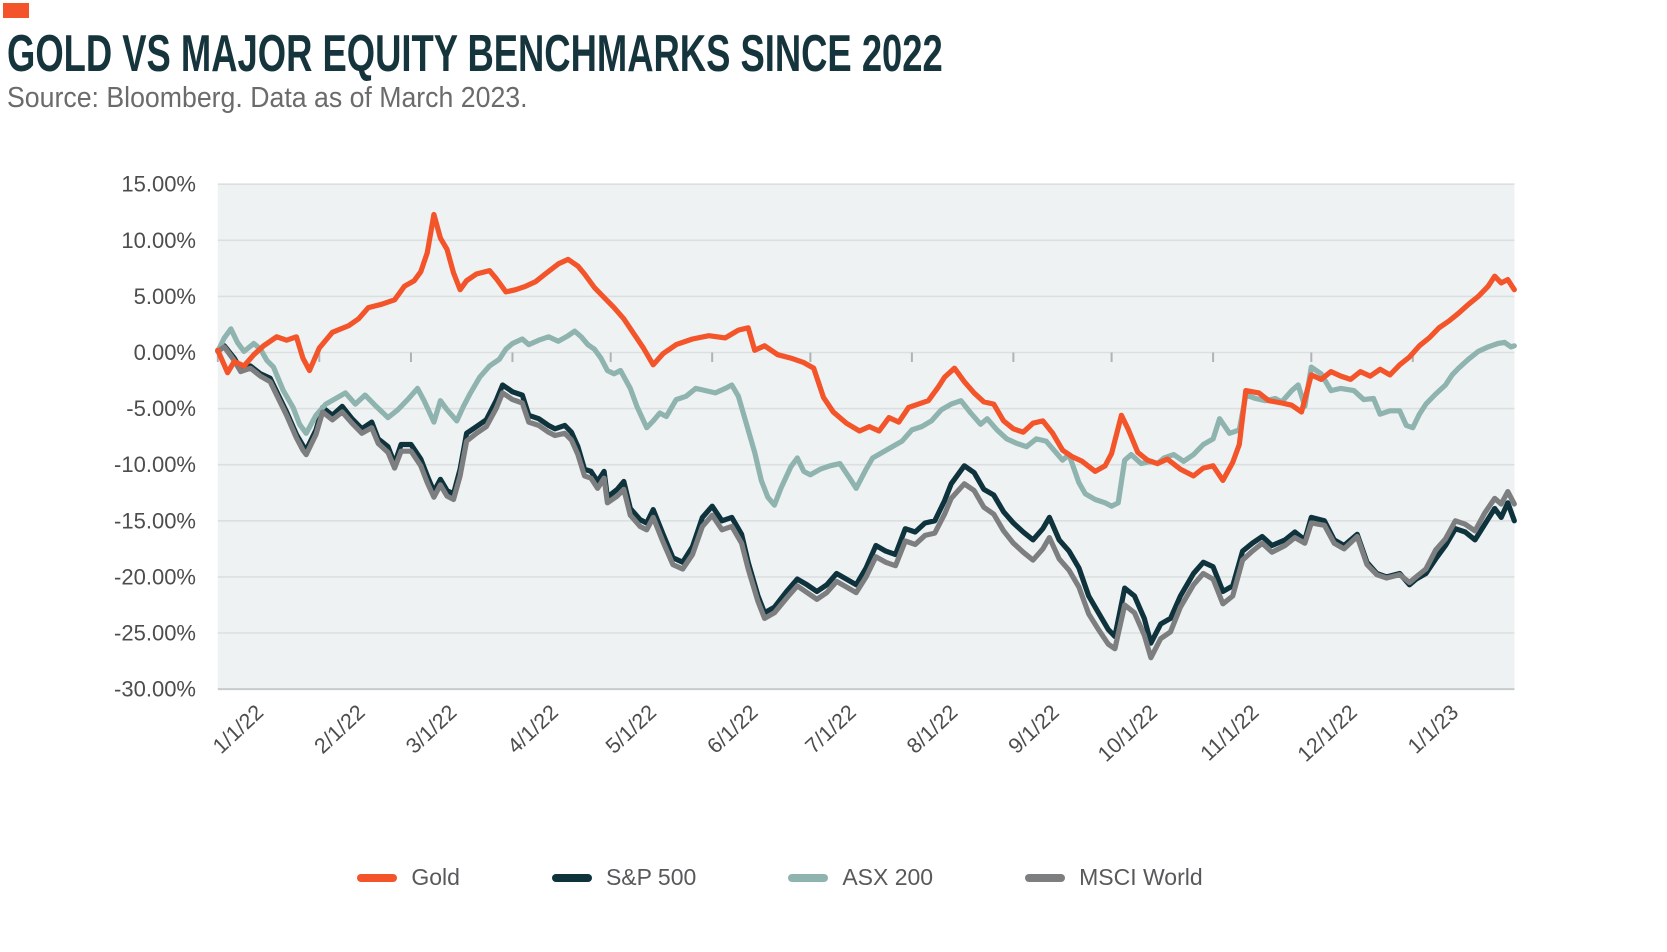 The width and height of the screenshot is (1667, 952). Describe the element at coordinates (155, 520) in the screenshot. I see `y-axis-tick-label: -15.00%` at that location.